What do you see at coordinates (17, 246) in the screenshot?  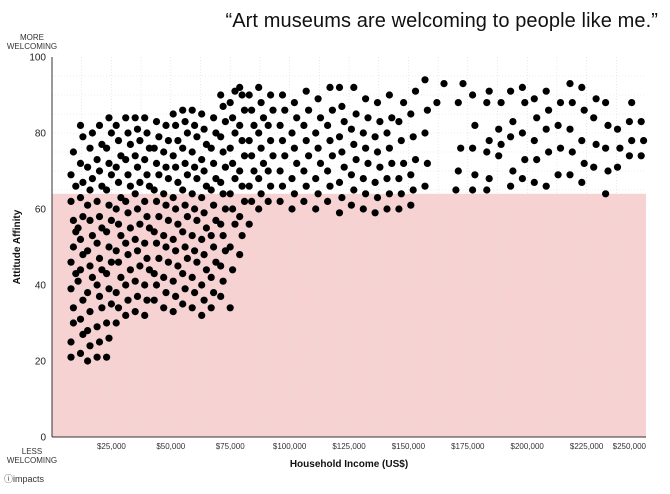 I see `y-axis-title: Attitude Affinity` at bounding box center [17, 246].